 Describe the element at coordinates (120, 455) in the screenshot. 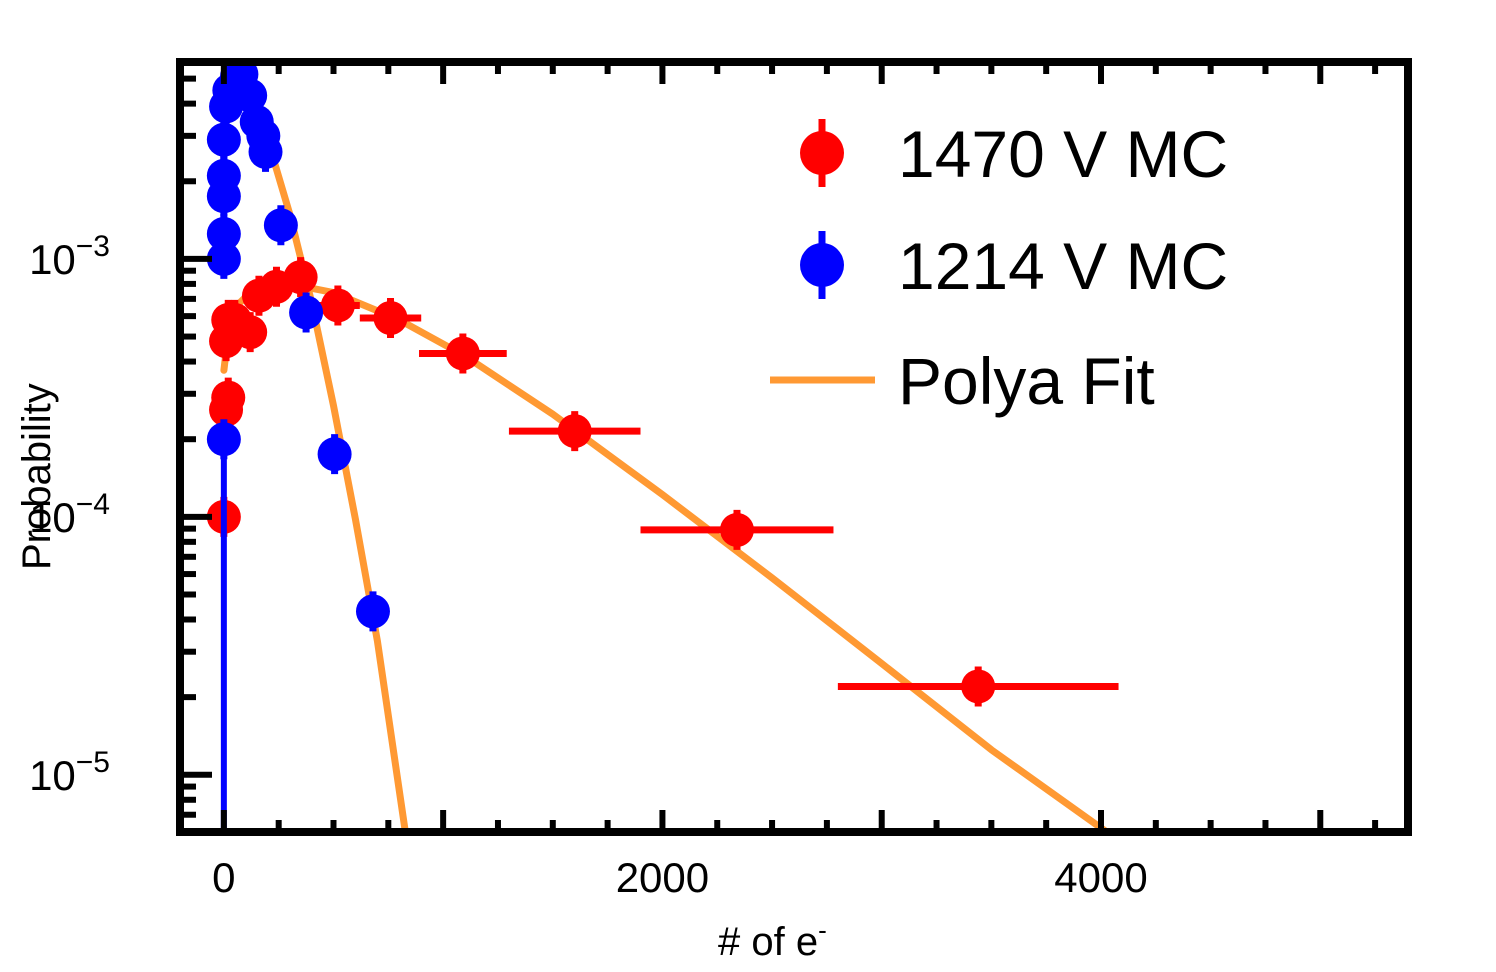

I see `y-axis-ticks: 10⁻⁵ 10⁻⁴ 10⁻³` at that location.